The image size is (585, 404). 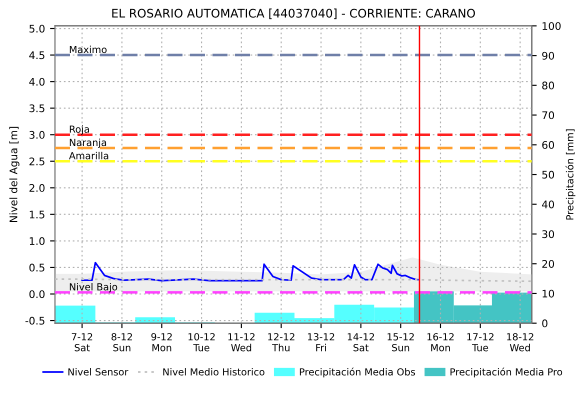 What do you see at coordinates (88, 143) in the screenshot?
I see `ref-line-label: Naranja` at bounding box center [88, 143].